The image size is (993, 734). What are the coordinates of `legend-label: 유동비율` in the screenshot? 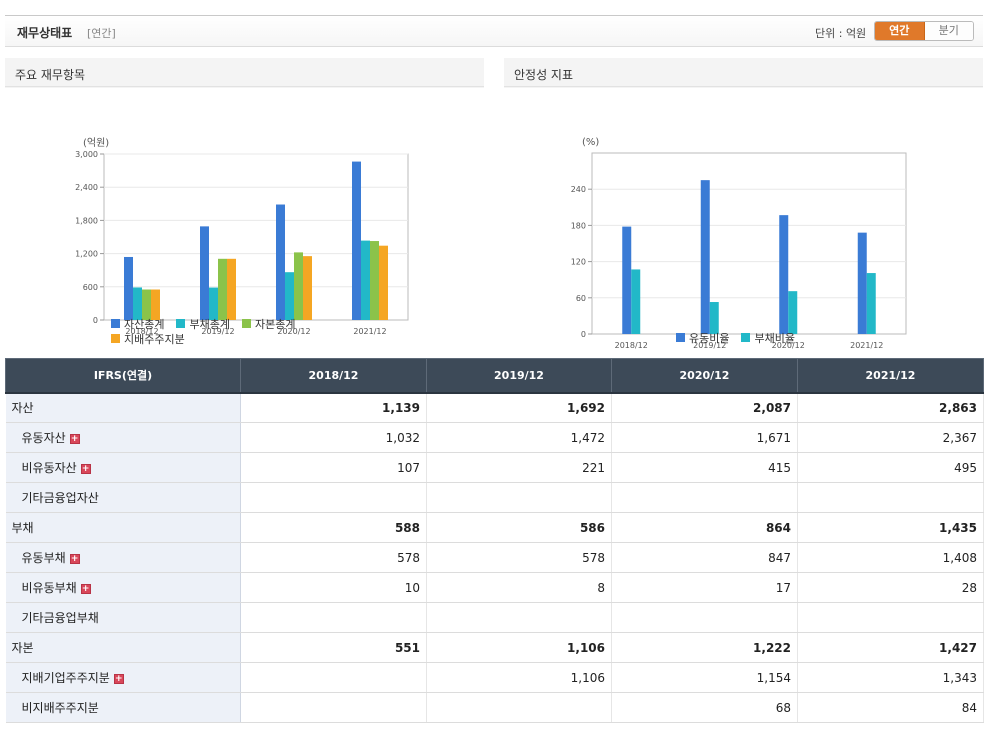 It's located at (709, 338).